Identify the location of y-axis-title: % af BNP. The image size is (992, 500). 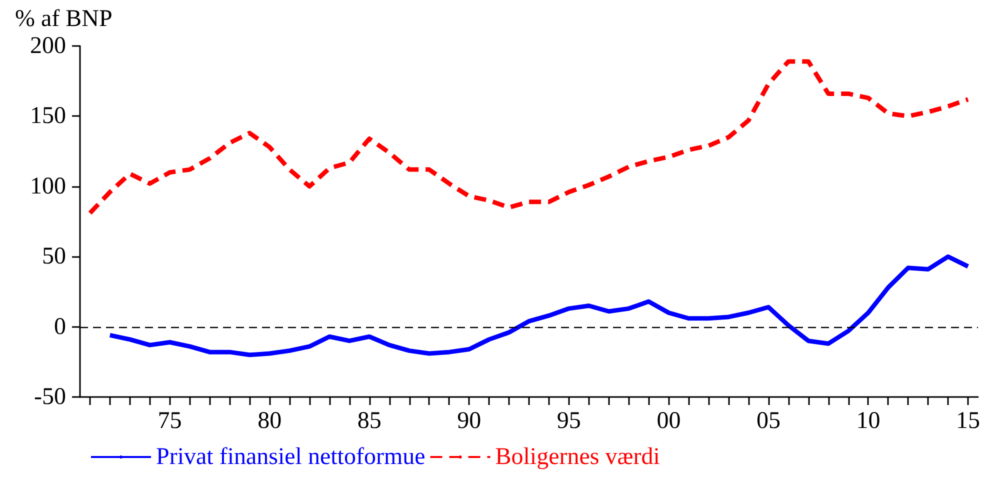
(63, 19).